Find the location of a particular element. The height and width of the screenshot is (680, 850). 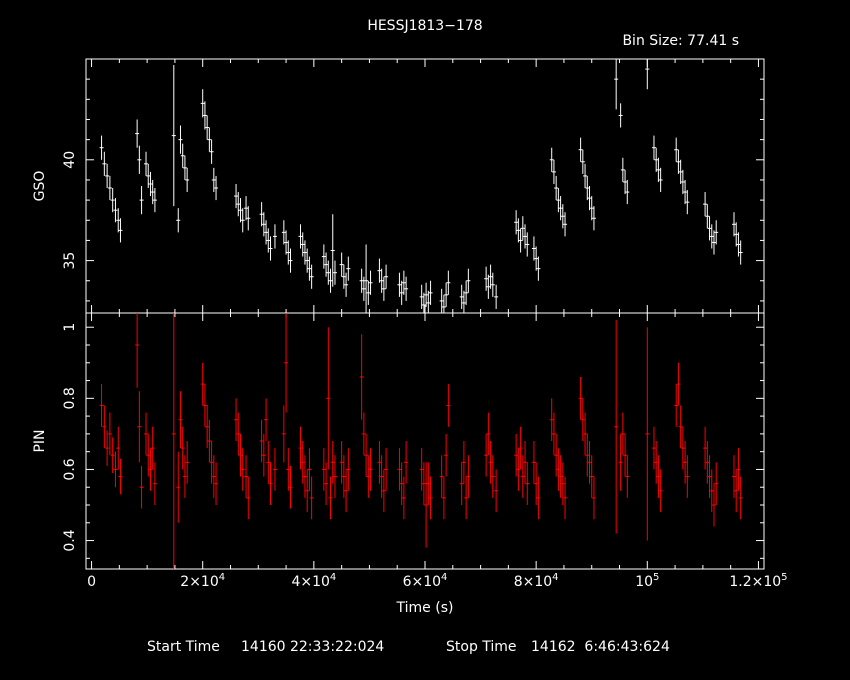

start-time-value: 14160 22:33:22:024 is located at coordinates (312, 647).